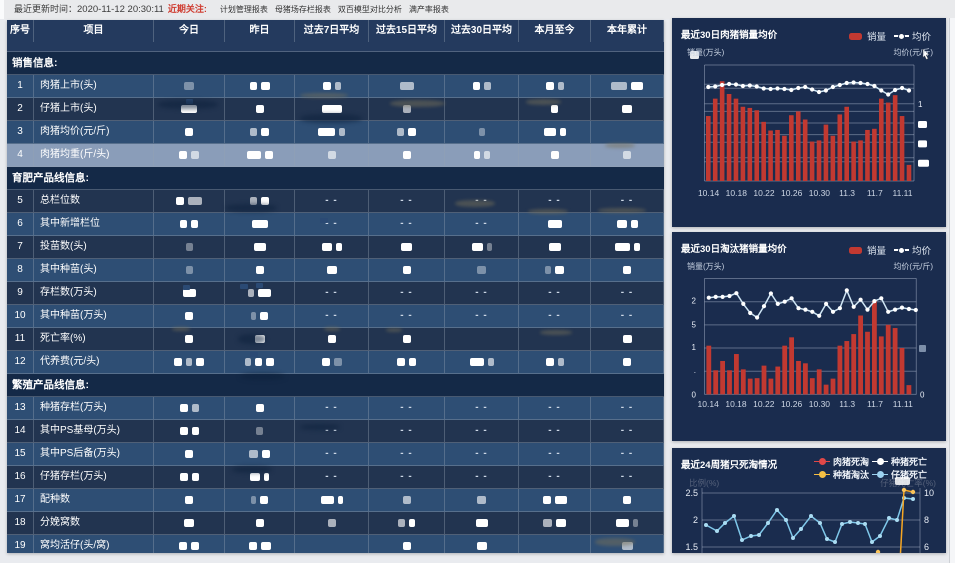 This screenshot has width=955, height=563. I want to click on svg-text: 1.5, so click(691, 547).